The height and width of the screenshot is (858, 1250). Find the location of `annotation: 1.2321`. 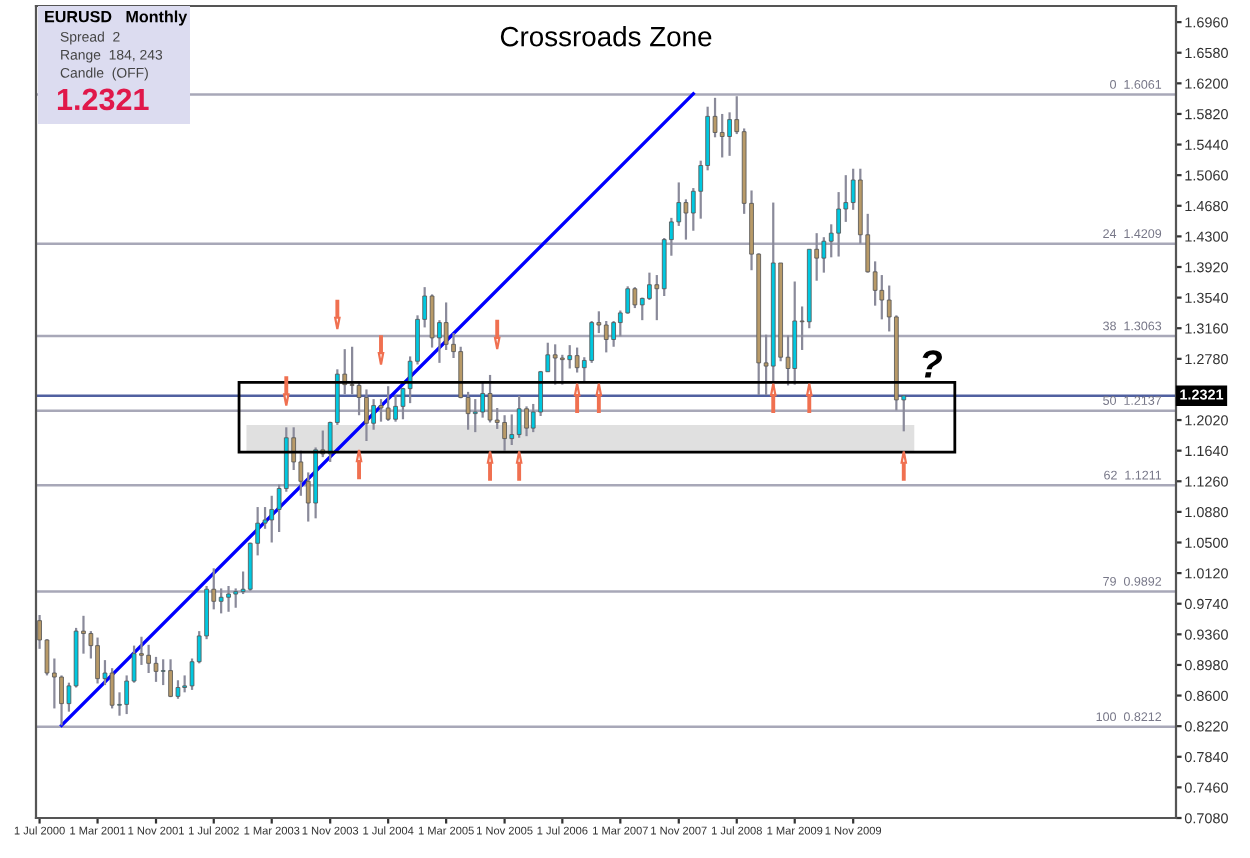

annotation: 1.2321 is located at coordinates (103, 99).